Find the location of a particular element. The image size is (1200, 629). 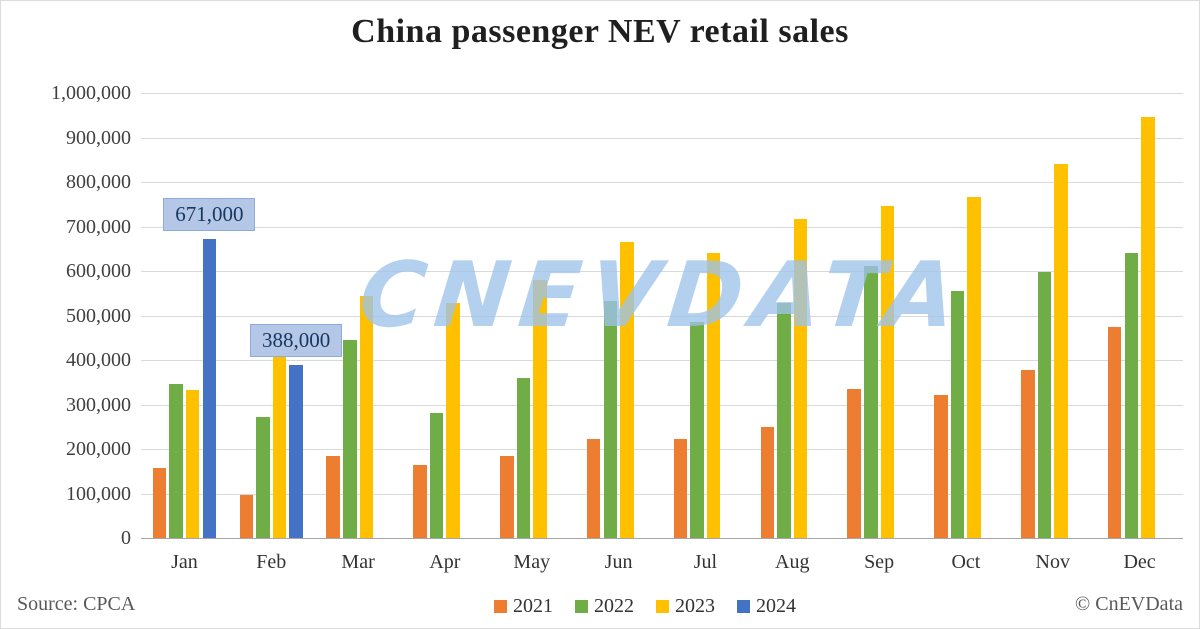

x-tick-label: Feb is located at coordinates (271, 562).